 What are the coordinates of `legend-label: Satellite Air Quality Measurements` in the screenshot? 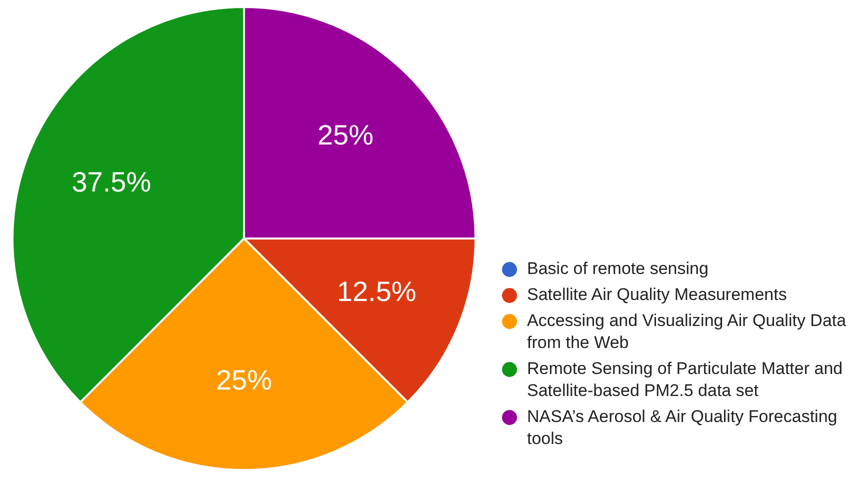 It's located at (657, 295).